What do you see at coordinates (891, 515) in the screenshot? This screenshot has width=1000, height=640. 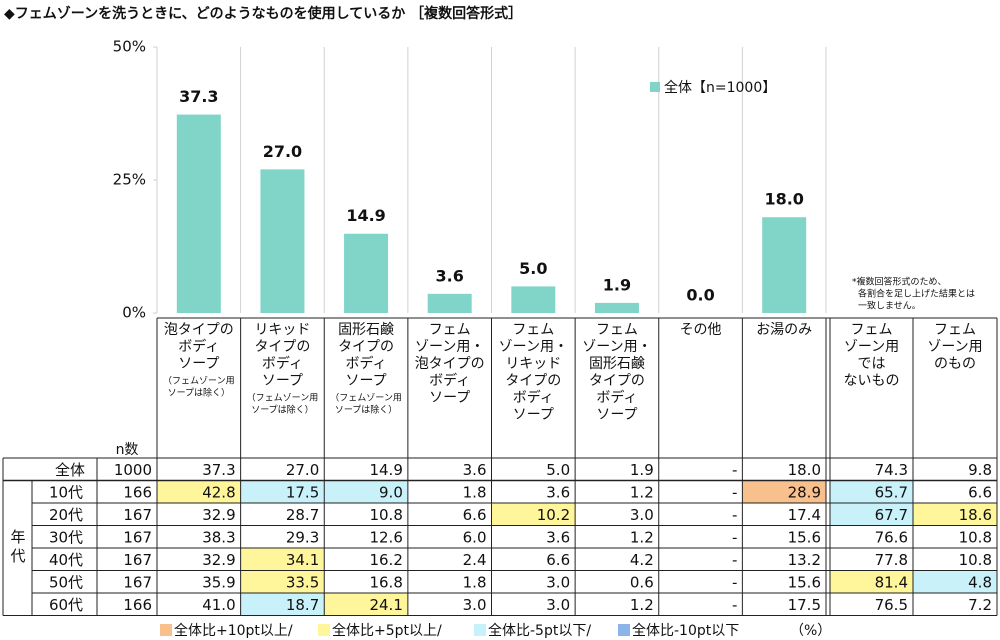 I see `cell: 67.7` at bounding box center [891, 515].